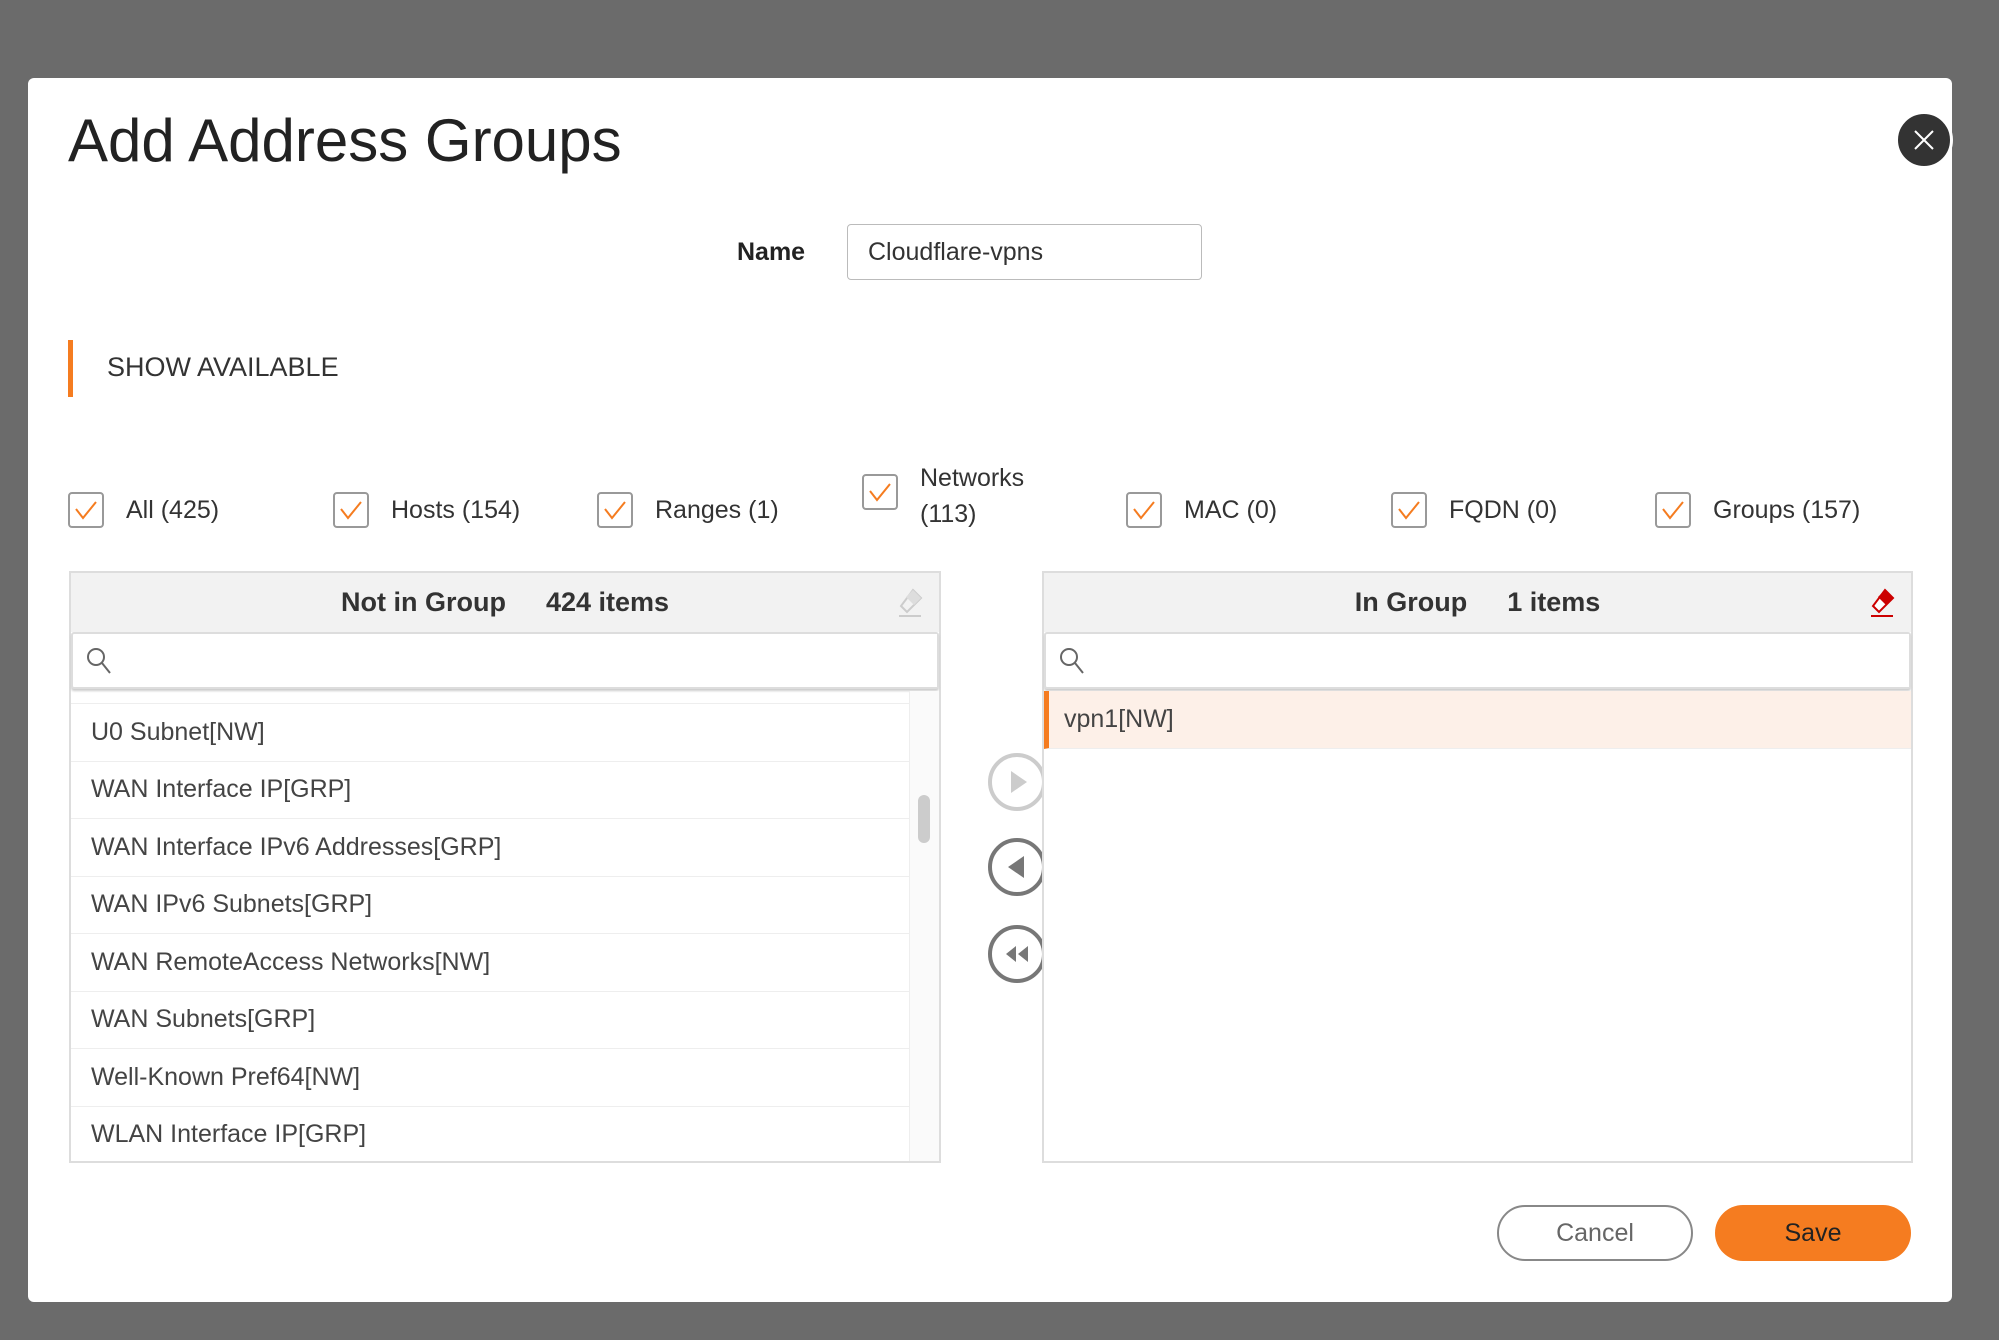 This screenshot has height=1340, width=1999. What do you see at coordinates (1554, 602) in the screenshot?
I see `item-count: 1 items` at bounding box center [1554, 602].